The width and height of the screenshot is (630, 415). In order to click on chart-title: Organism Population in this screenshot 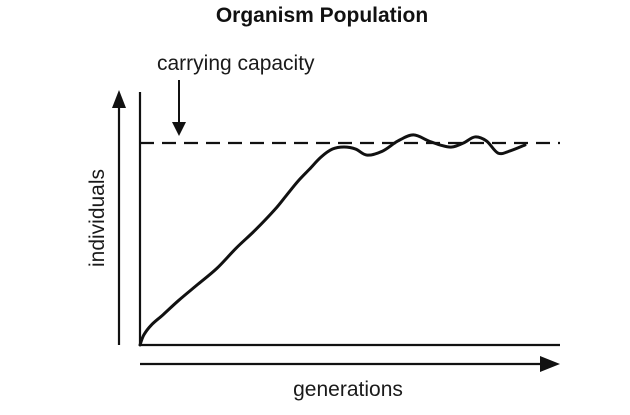, I will do `click(322, 15)`.